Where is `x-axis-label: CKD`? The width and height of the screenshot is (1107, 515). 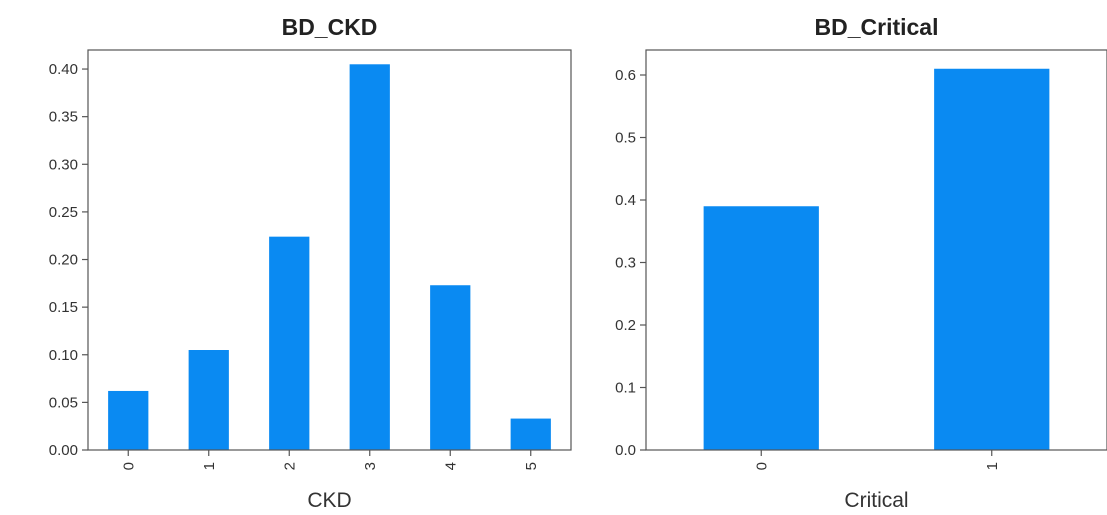 x-axis-label: CKD is located at coordinates (329, 500).